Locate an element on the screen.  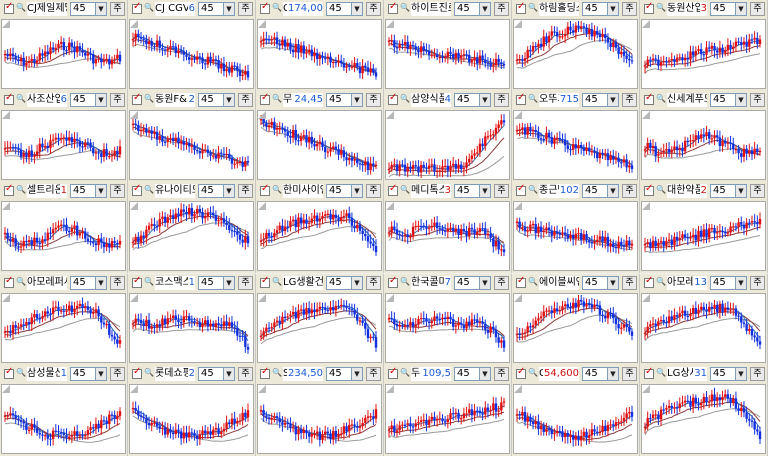
stock-name-field: 에이블씨엔씨 is located at coordinates (559, 283).